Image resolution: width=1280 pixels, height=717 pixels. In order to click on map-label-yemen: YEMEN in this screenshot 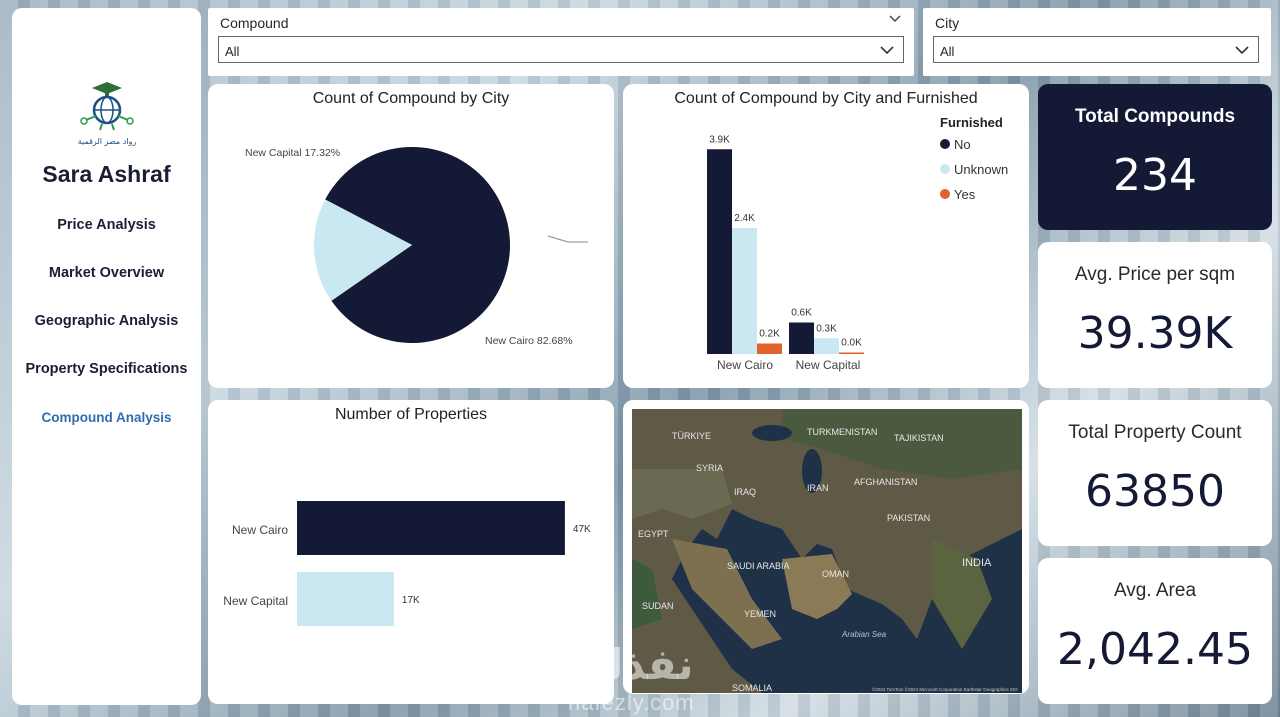, I will do `click(760, 614)`.